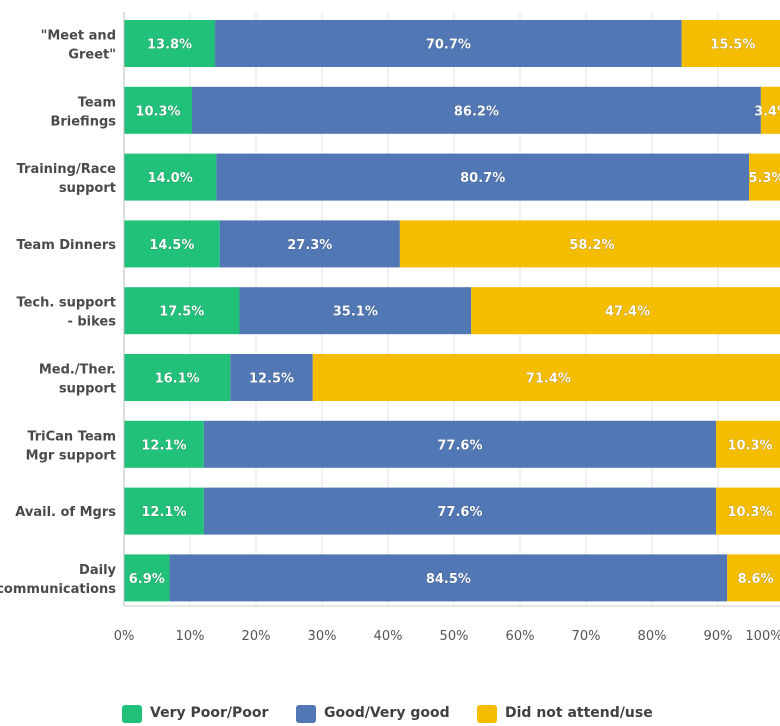 The height and width of the screenshot is (726, 780). What do you see at coordinates (387, 713) in the screenshot?
I see `legend-label-good: Good/Very good` at bounding box center [387, 713].